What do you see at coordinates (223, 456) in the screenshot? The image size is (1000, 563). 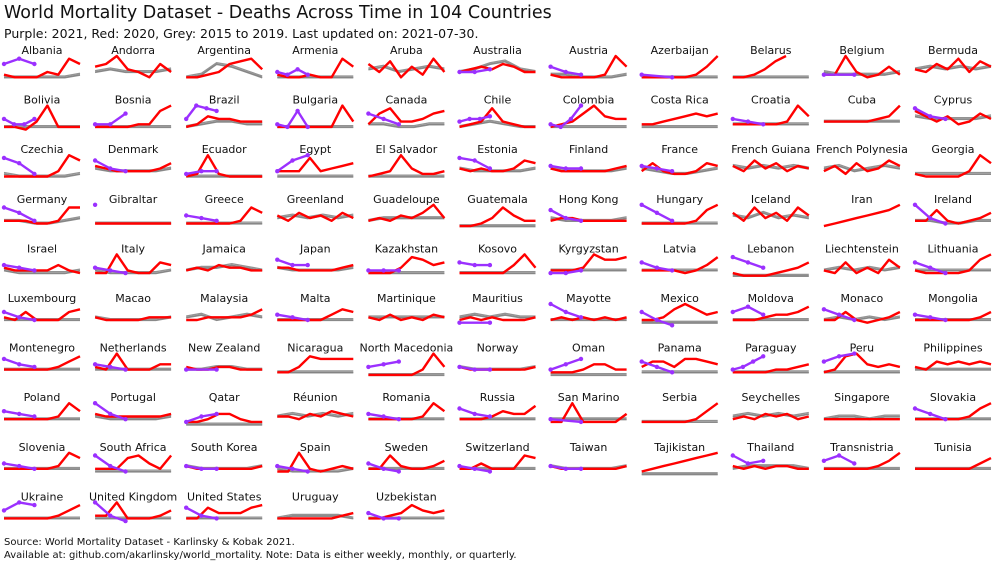 I see `panel-south-korea: South Korea` at bounding box center [223, 456].